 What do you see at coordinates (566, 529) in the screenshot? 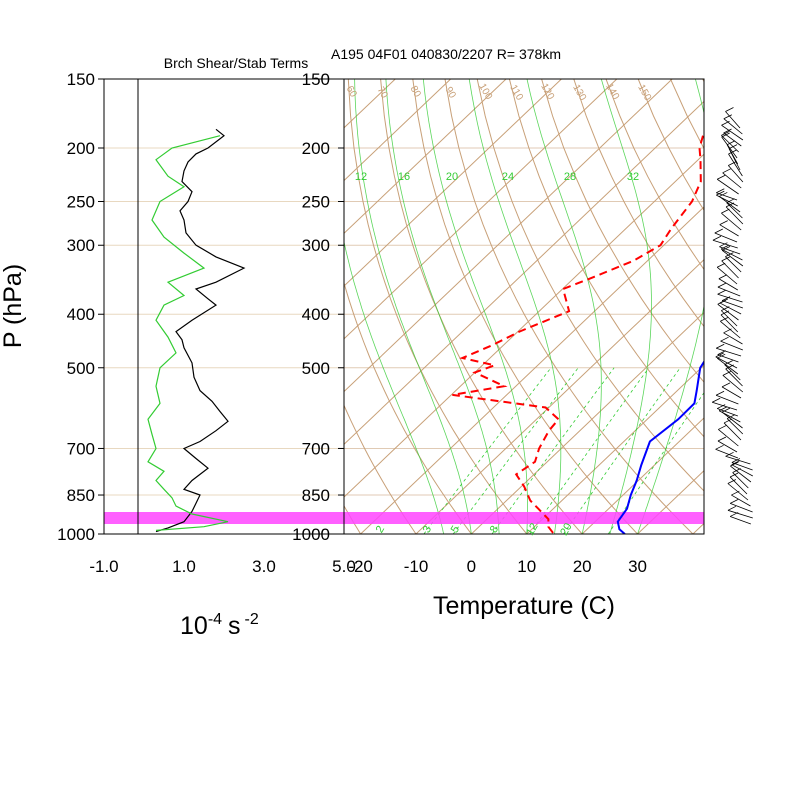
I see `adiabat-label: 20` at bounding box center [566, 529].